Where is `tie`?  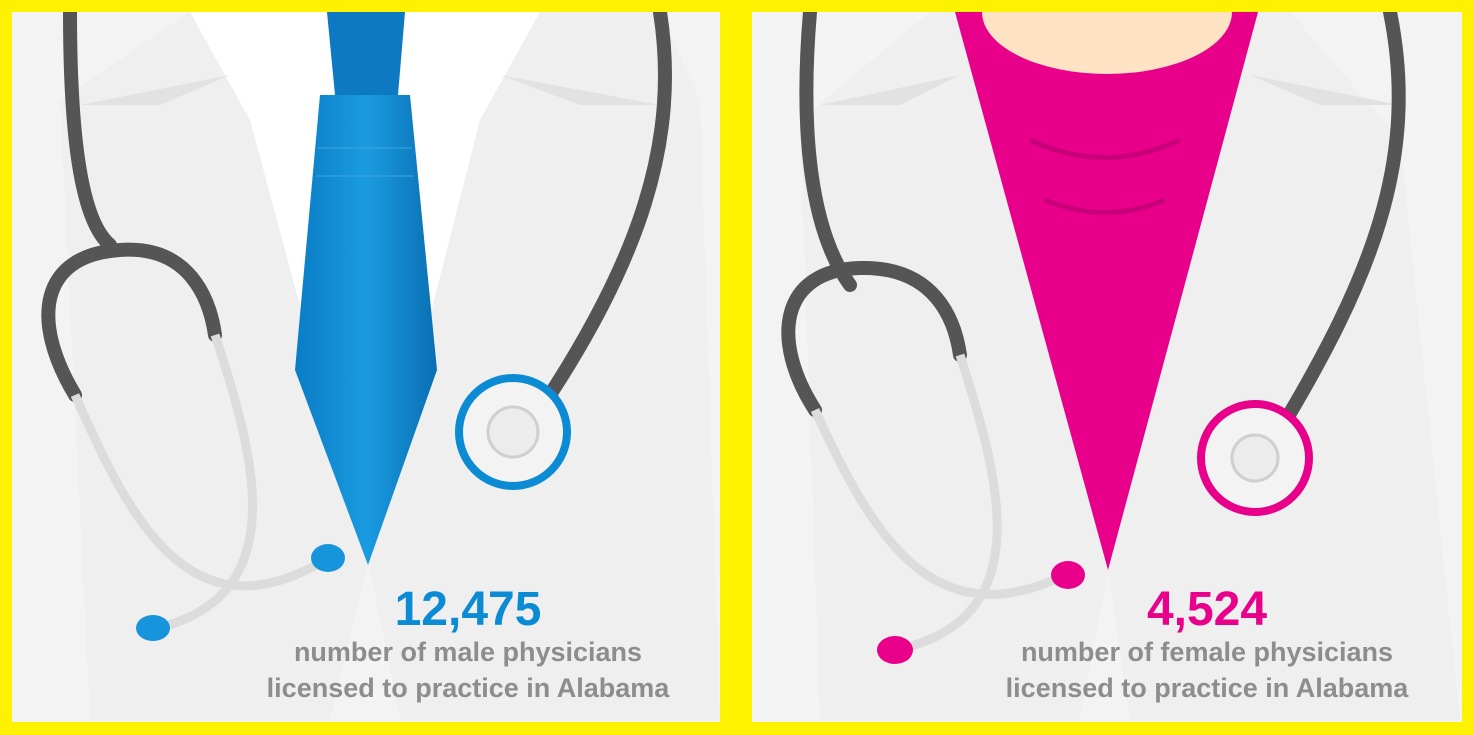 tie is located at coordinates (366, 330).